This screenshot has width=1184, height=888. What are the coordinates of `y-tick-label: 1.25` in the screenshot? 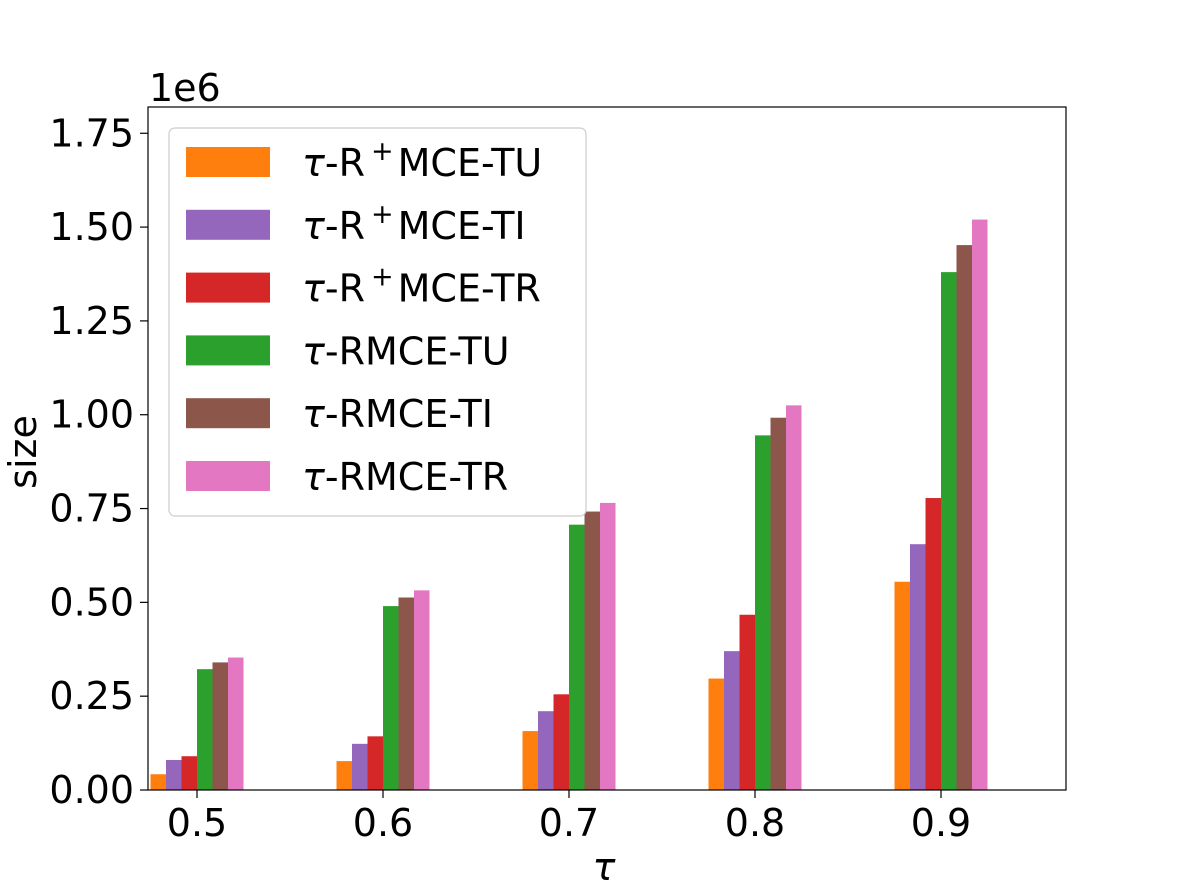 It's located at (91, 321).